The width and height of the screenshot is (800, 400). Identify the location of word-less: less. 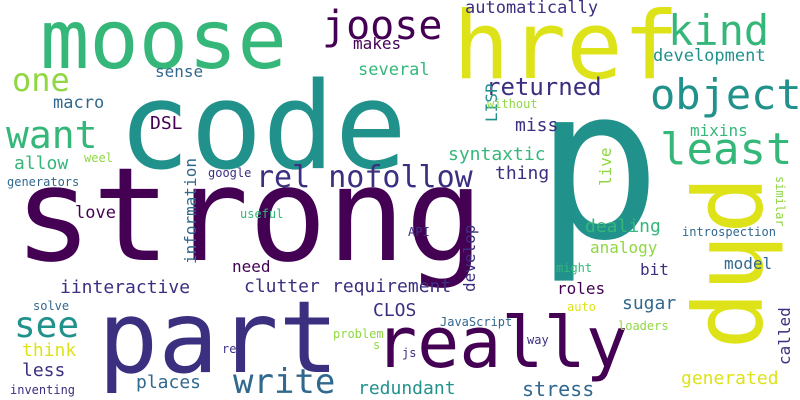
(44, 370).